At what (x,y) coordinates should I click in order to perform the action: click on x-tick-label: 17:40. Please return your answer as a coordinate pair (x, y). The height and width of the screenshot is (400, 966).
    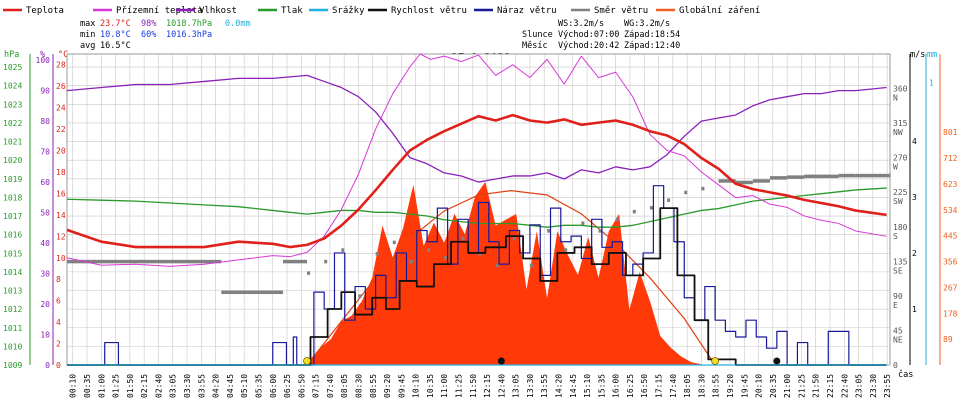
    Looking at the image, I should click on (673, 386).